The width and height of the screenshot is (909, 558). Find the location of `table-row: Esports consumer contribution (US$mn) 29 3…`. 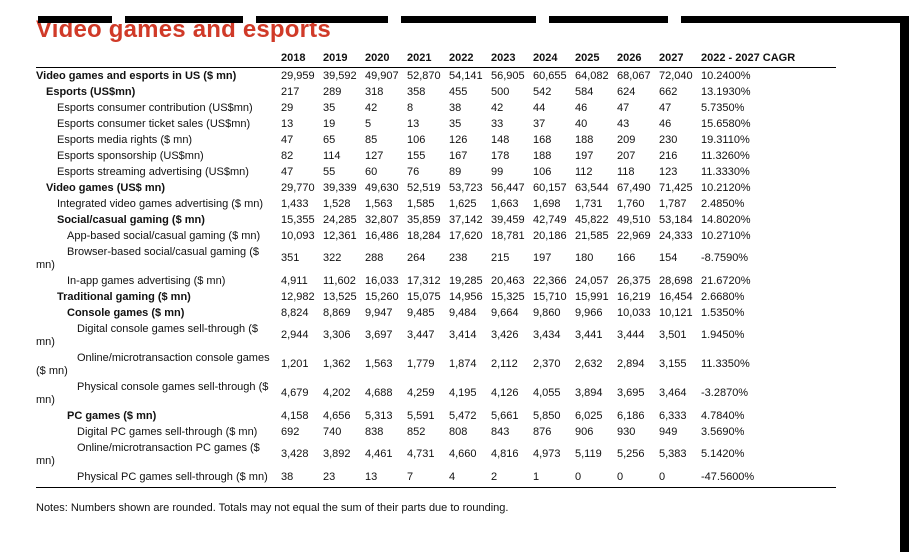

table-row: Esports consumer contribution (US$mn) 29 3… is located at coordinates (436, 108).